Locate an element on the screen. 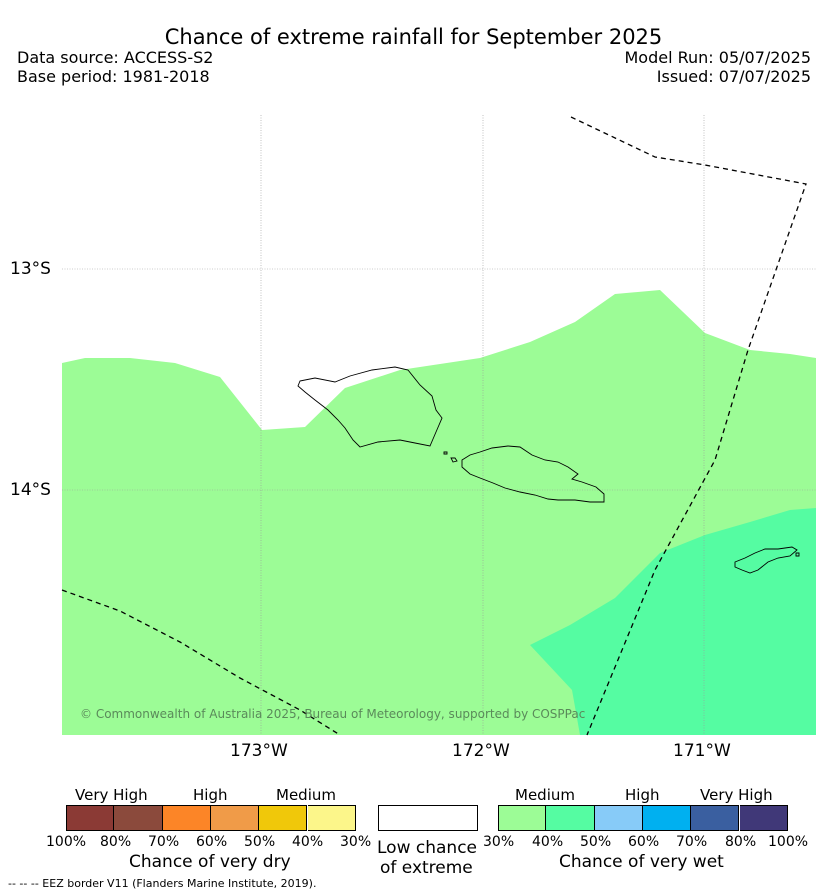 The width and height of the screenshot is (827, 896). tutuila-island is located at coordinates (766, 560).